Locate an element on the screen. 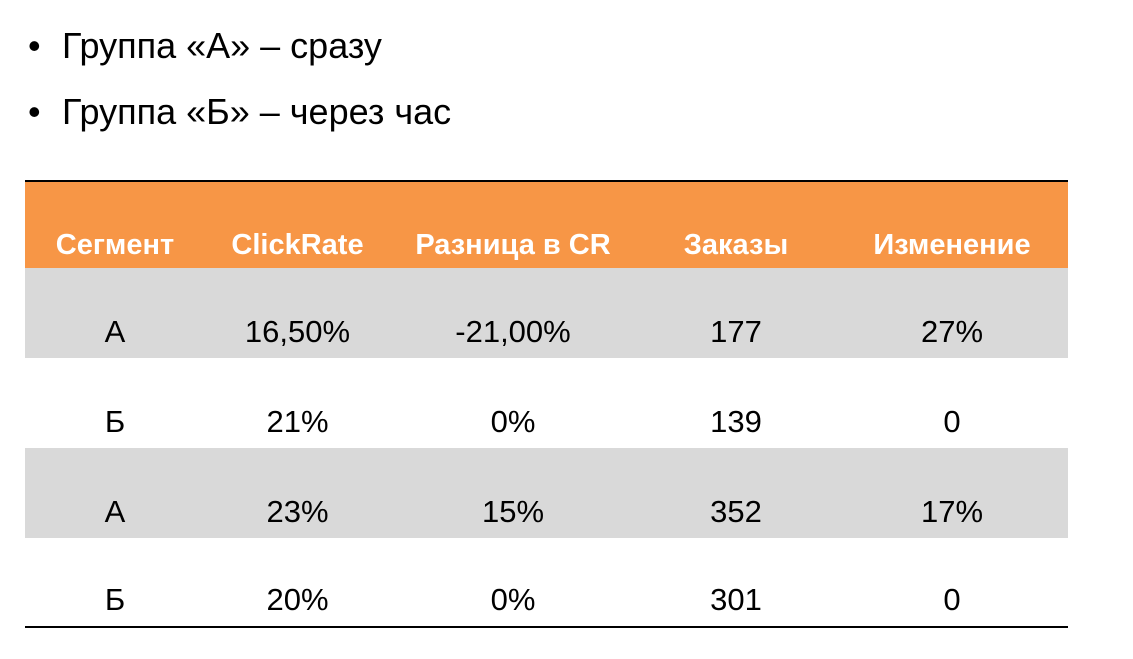 This screenshot has height=659, width=1133. header-cell: Изменение is located at coordinates (952, 245).